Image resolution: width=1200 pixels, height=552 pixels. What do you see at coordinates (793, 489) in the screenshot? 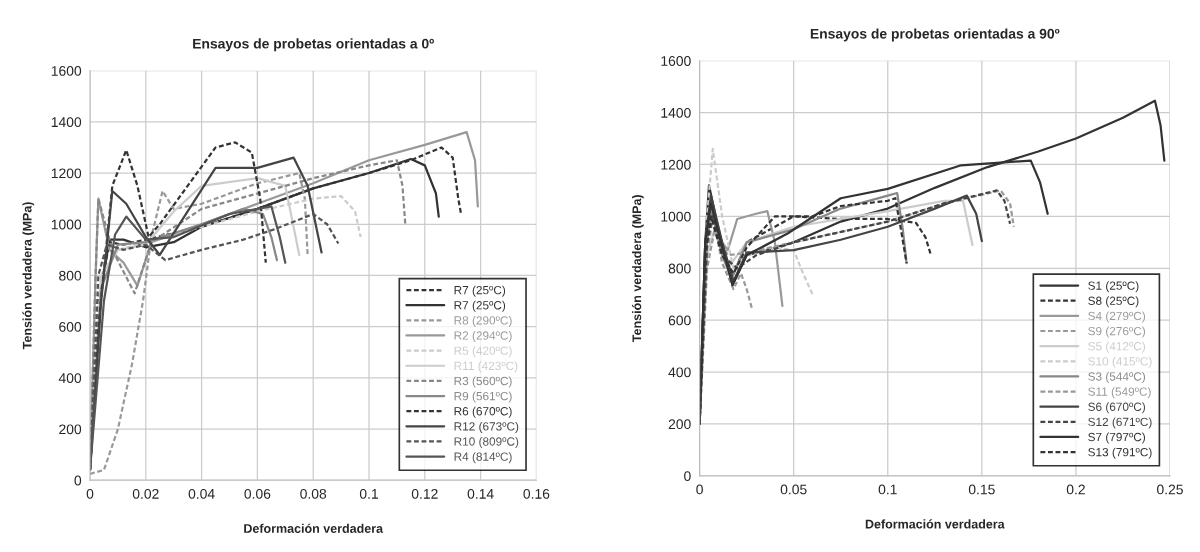
I see `x-tick-label: 0.05` at bounding box center [793, 489].